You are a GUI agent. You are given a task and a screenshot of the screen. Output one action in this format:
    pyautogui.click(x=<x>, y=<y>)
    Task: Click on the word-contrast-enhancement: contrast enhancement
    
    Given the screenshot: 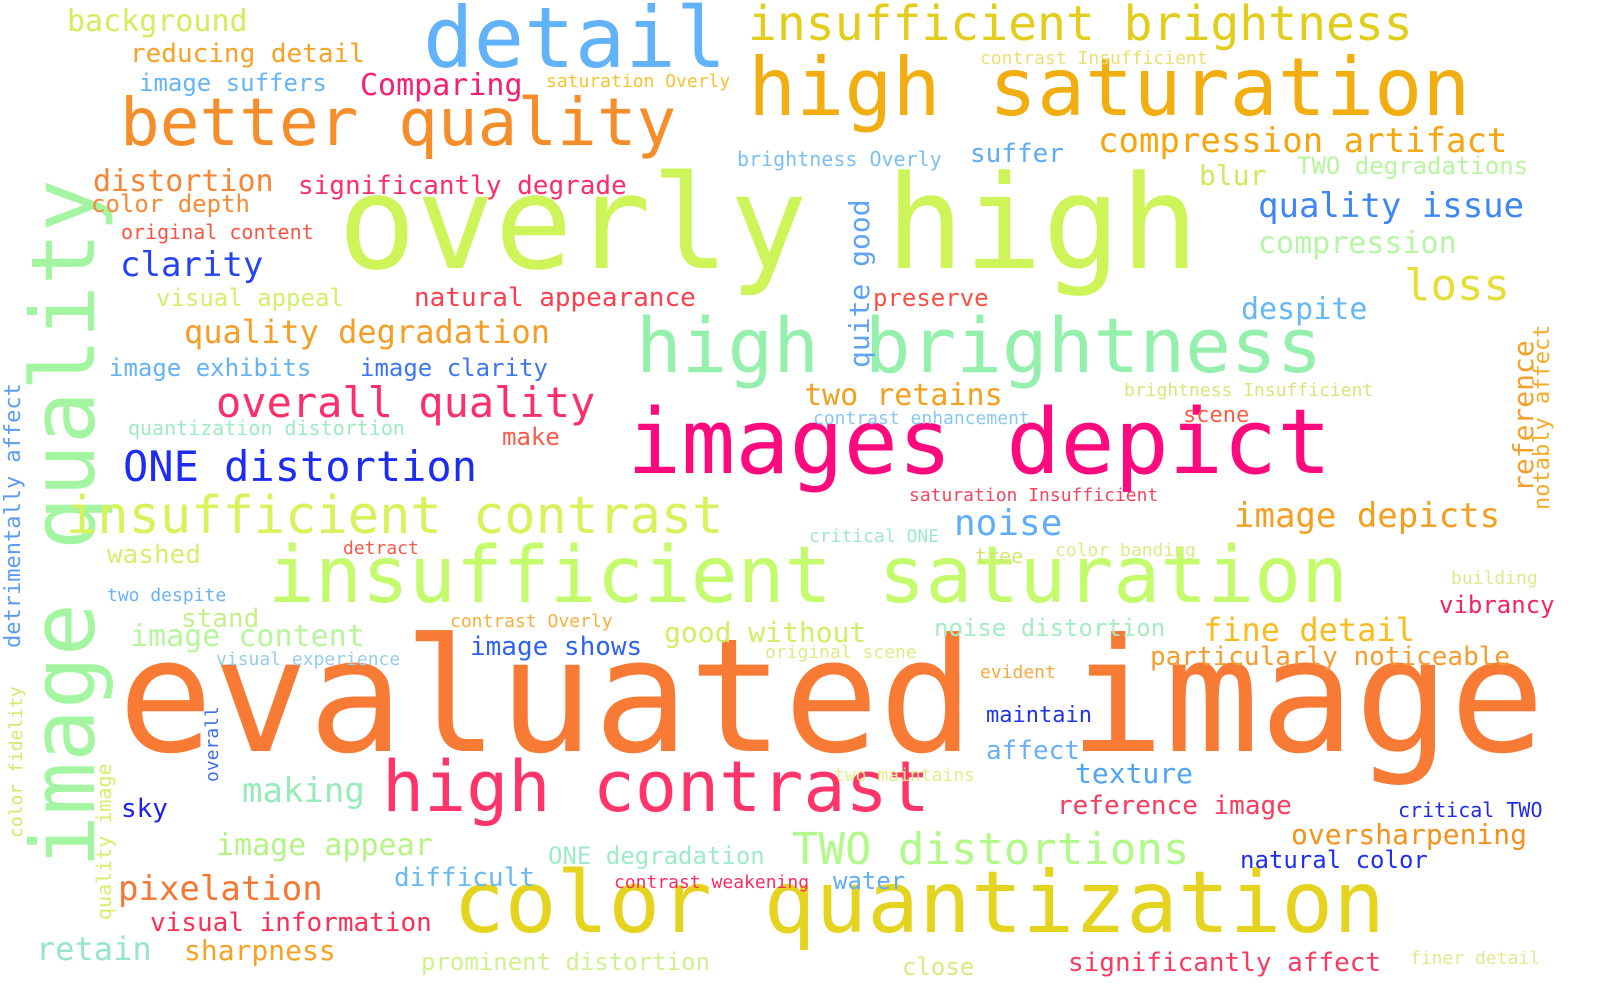 What is the action you would take?
    pyautogui.click(x=921, y=418)
    